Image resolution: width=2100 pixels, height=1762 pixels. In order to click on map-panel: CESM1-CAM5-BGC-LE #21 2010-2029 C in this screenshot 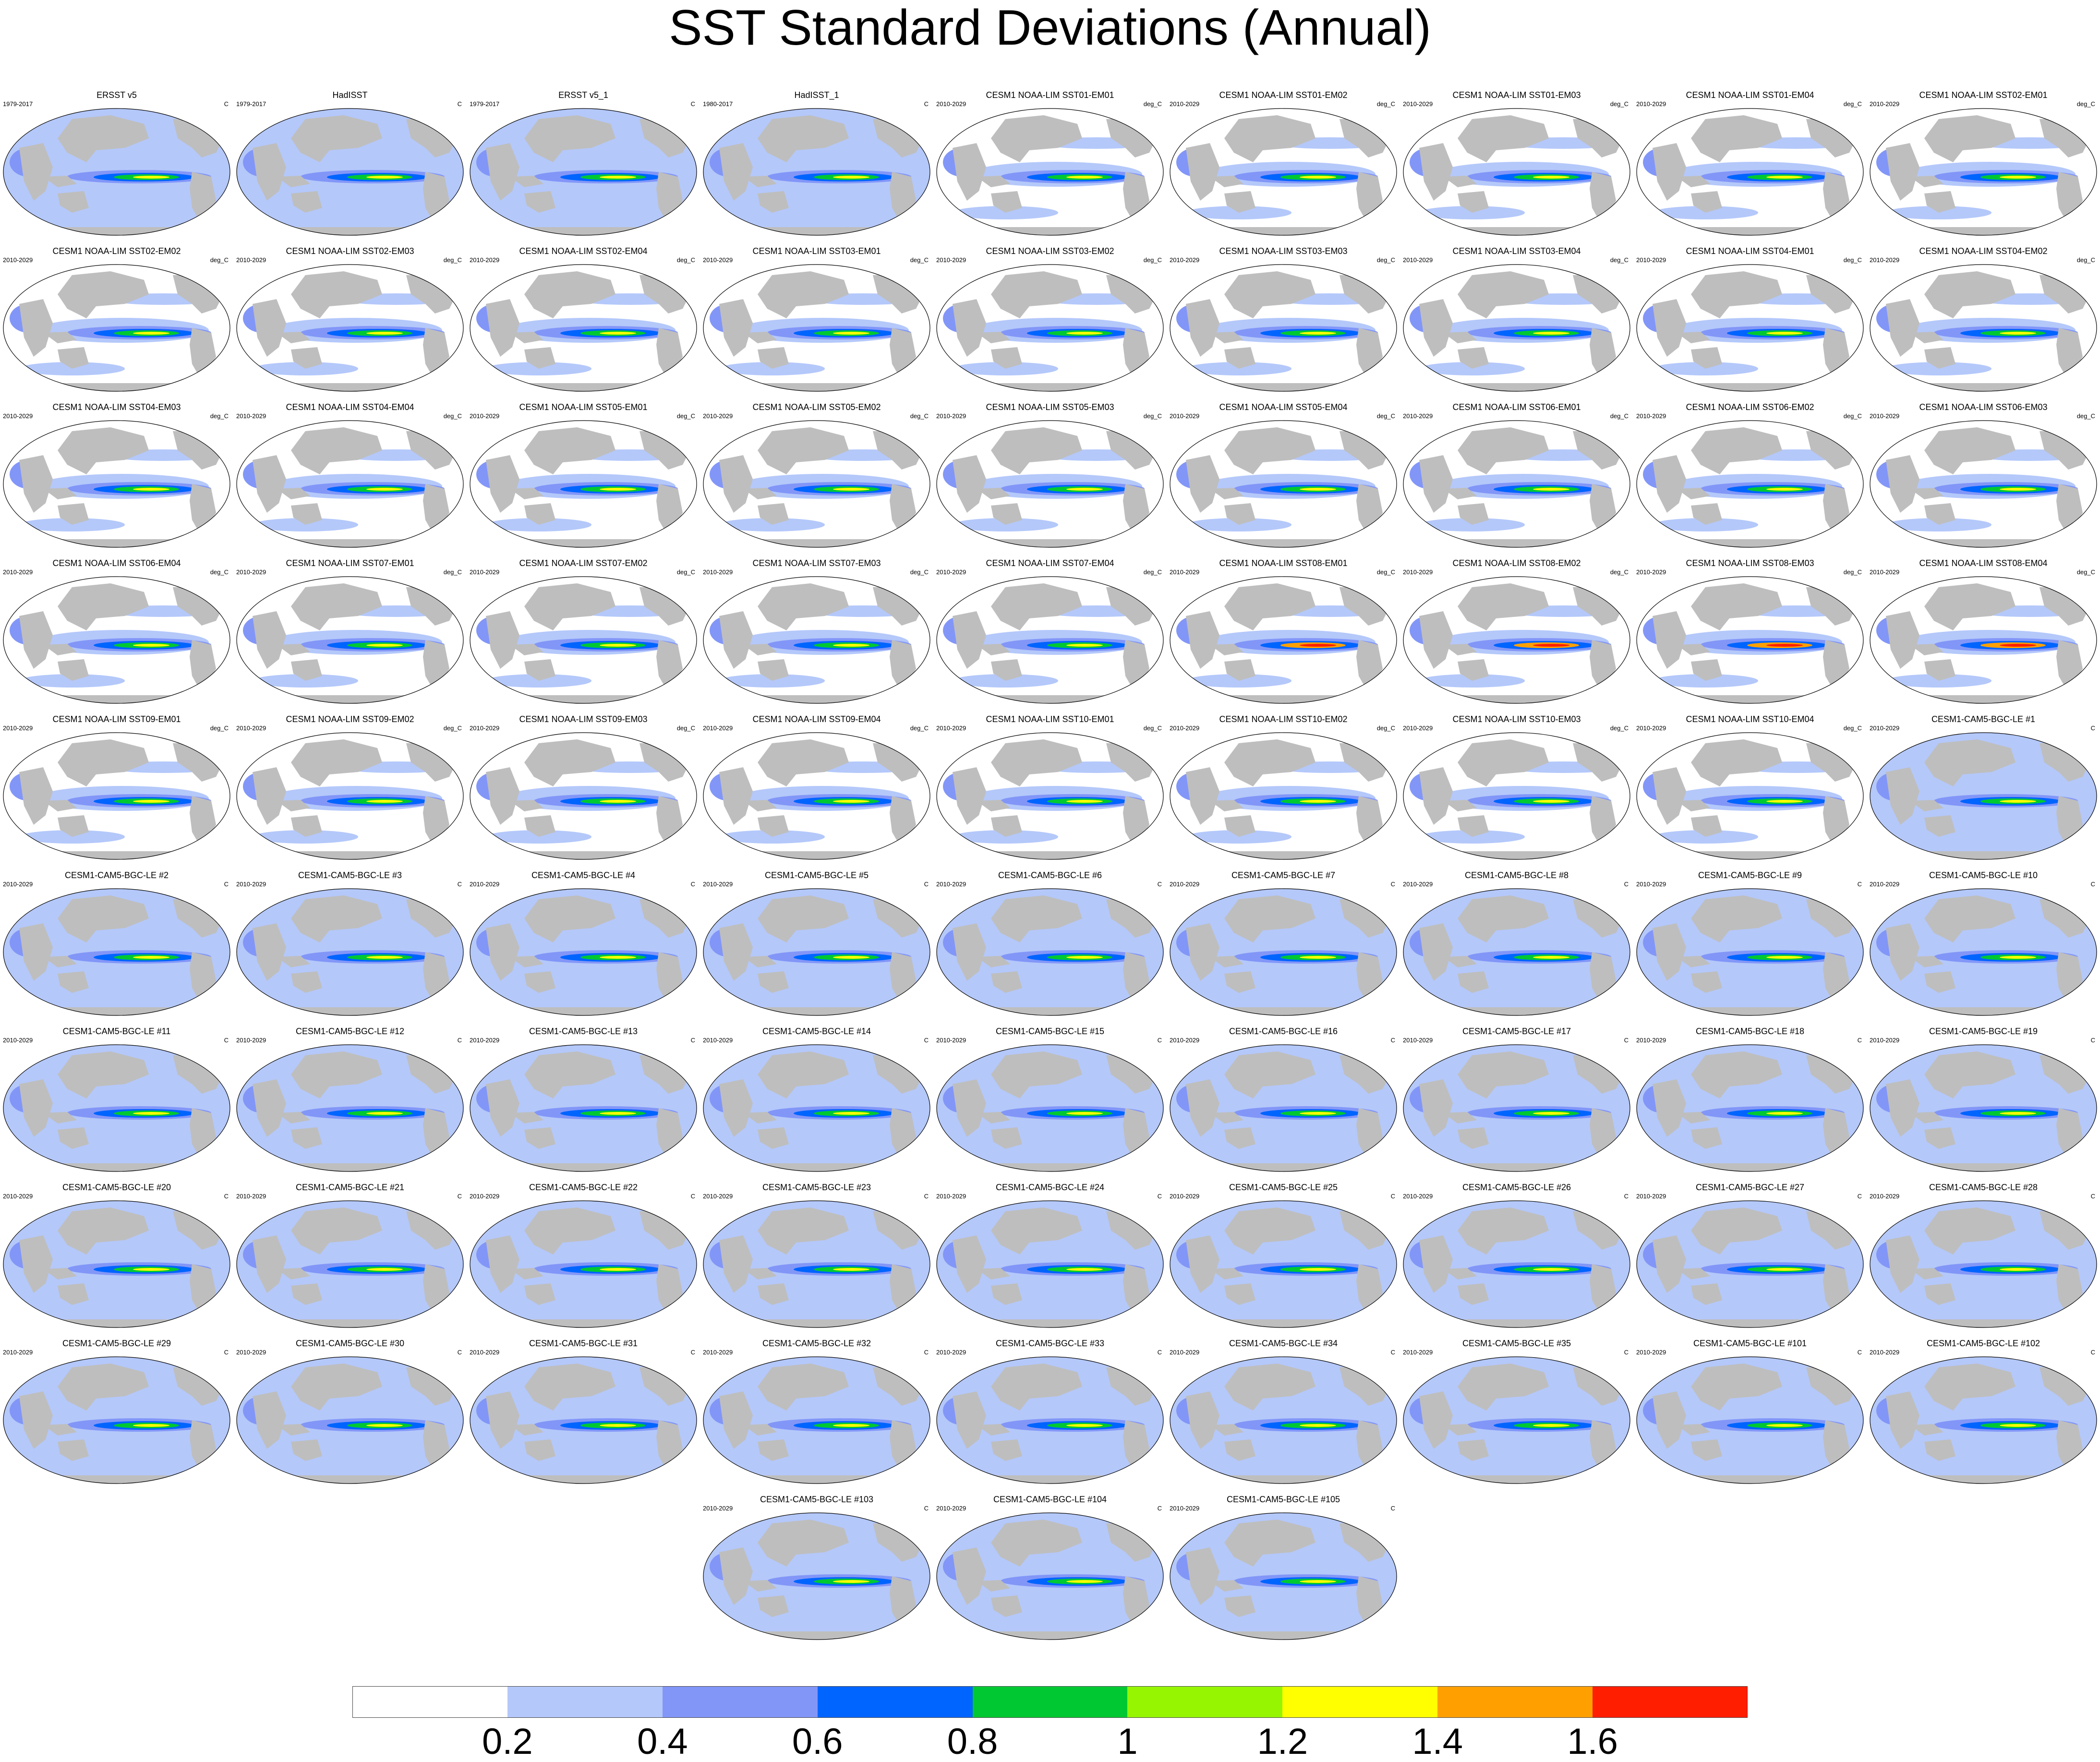, I will do `click(350, 1254)`.